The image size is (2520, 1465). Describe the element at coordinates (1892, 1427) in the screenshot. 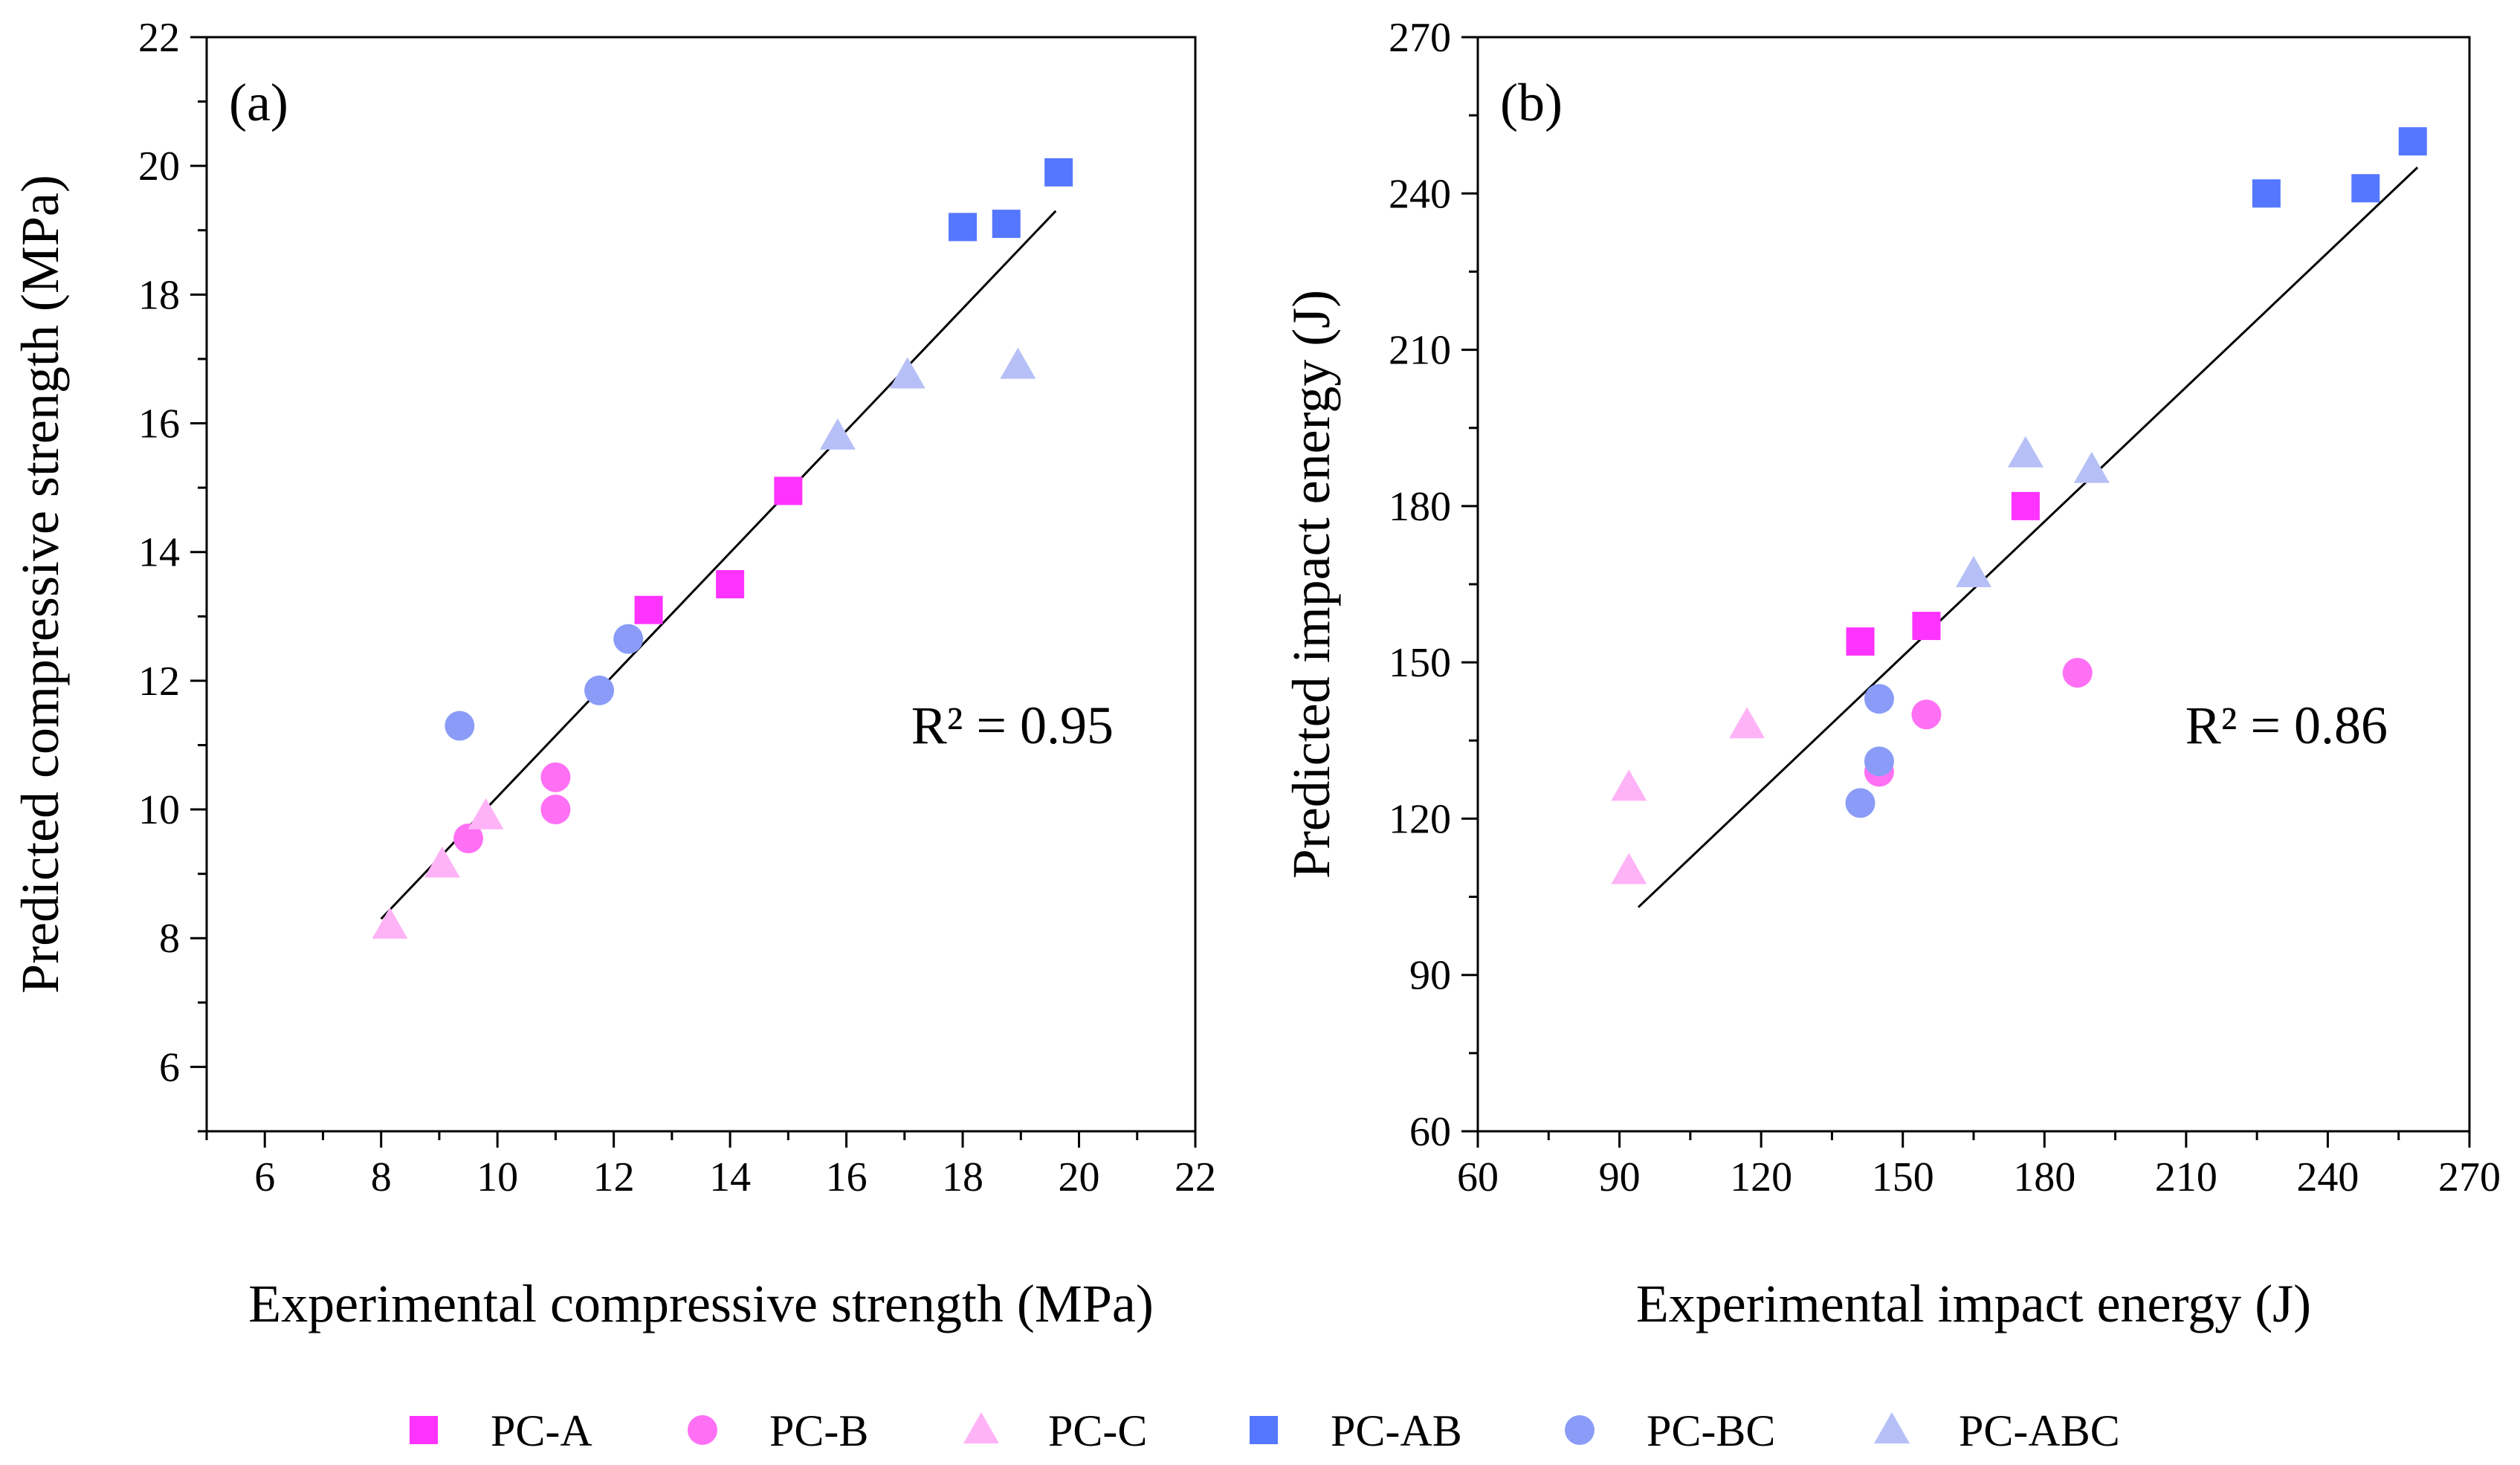

I see `legend-marker-pc-abc` at that location.